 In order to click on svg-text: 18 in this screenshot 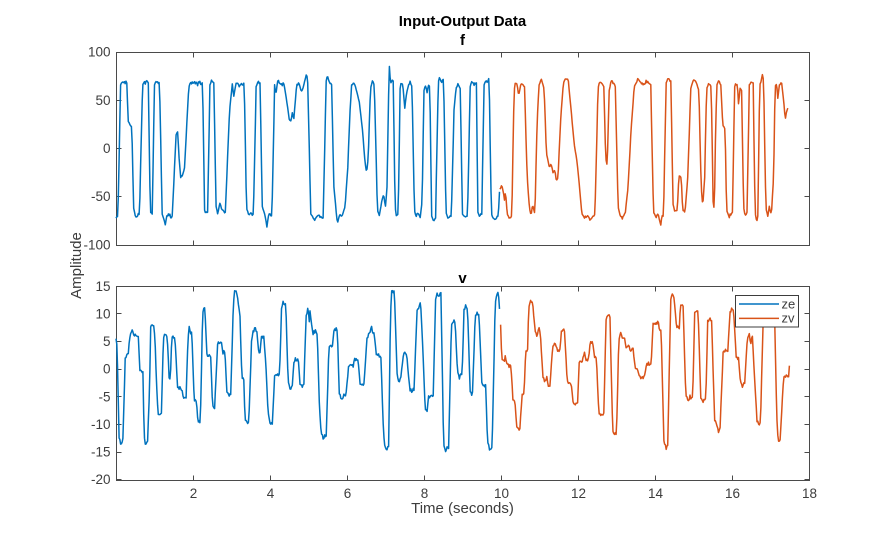, I will do `click(809, 493)`.